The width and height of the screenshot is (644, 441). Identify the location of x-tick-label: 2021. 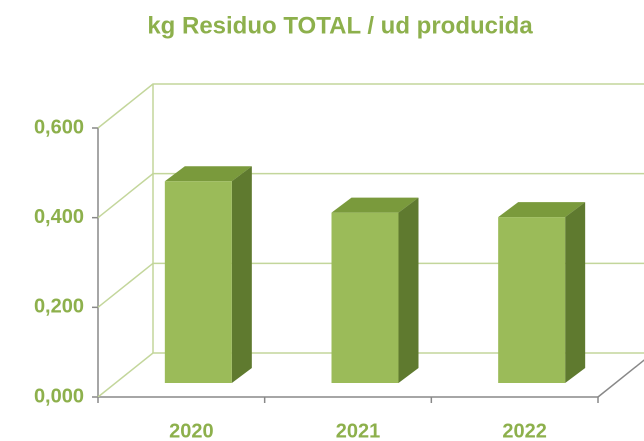
(358, 430).